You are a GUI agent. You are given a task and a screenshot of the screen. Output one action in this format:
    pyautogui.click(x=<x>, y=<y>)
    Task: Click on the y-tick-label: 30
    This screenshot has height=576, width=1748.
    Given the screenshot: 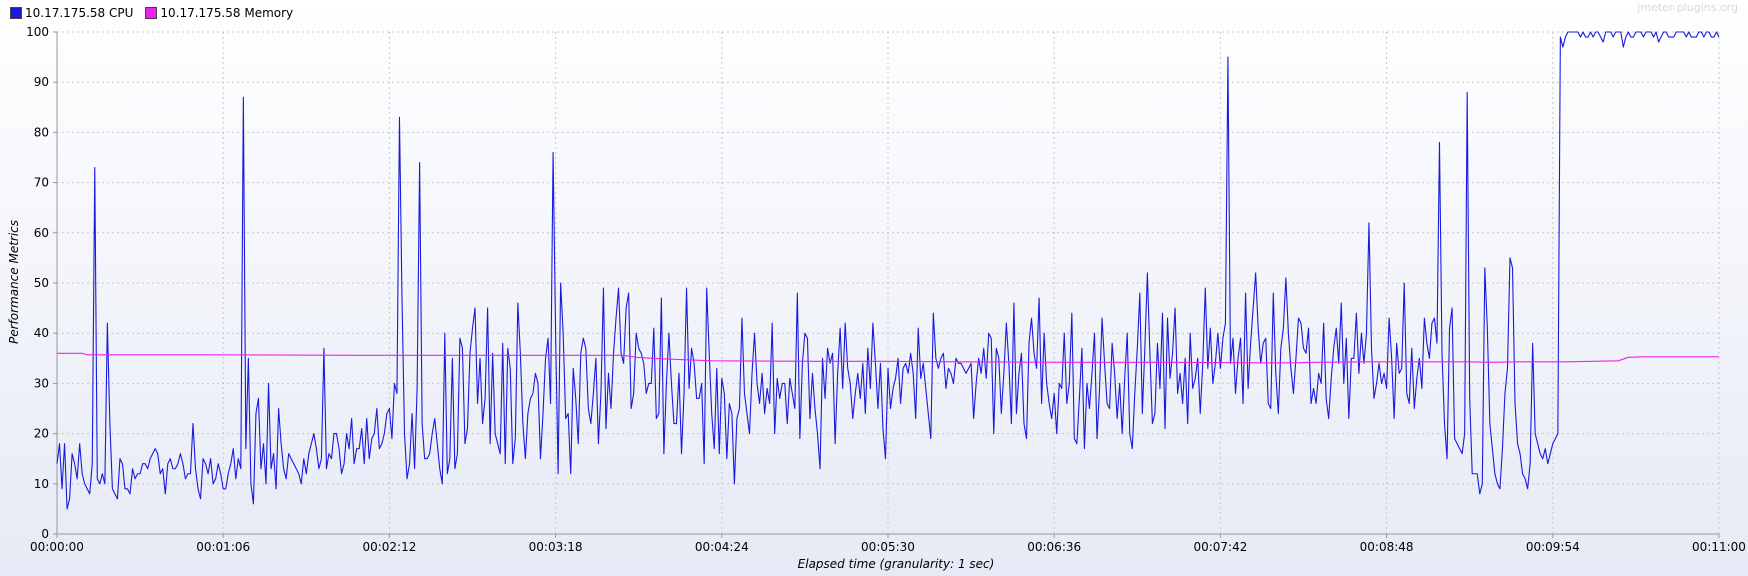 What is the action you would take?
    pyautogui.click(x=41, y=383)
    